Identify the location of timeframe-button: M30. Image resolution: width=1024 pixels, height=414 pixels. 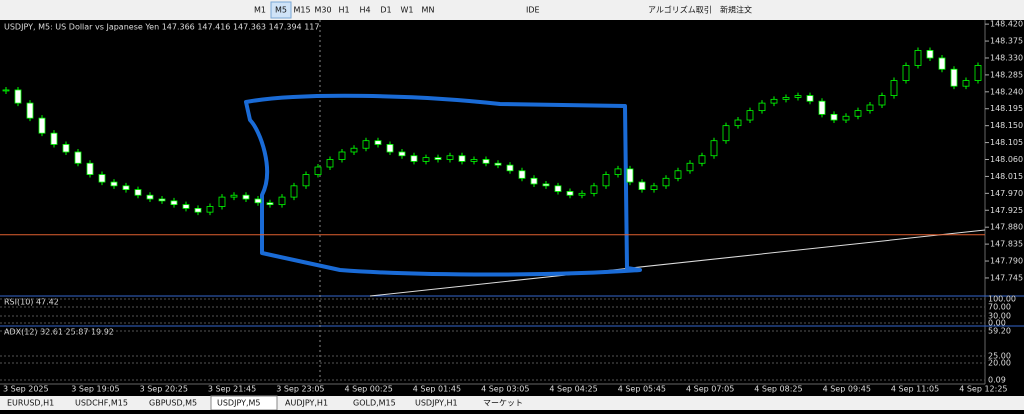
(322, 10).